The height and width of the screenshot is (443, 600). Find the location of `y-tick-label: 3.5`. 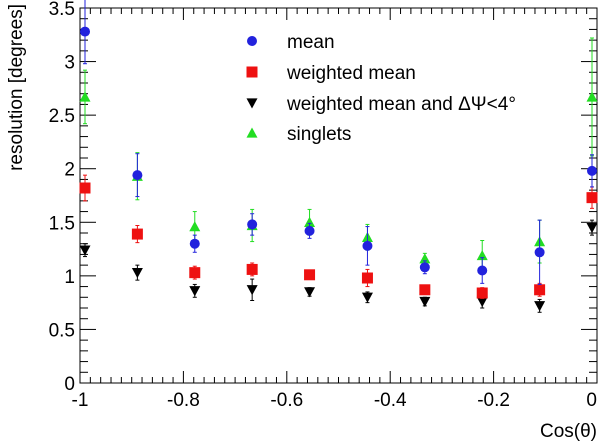

y-tick-label: 3.5 is located at coordinates (62, 10).